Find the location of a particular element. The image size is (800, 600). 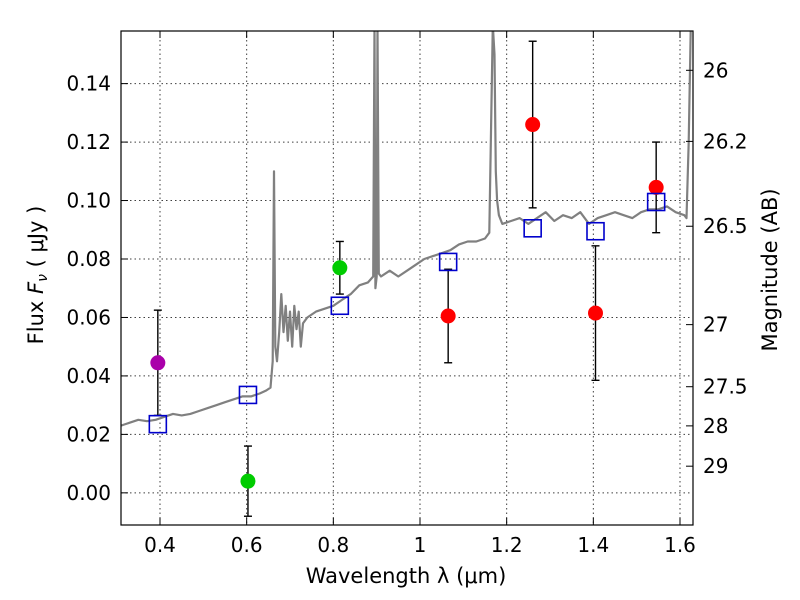

y-axis-title-symbol: F is located at coordinates (36, 287).